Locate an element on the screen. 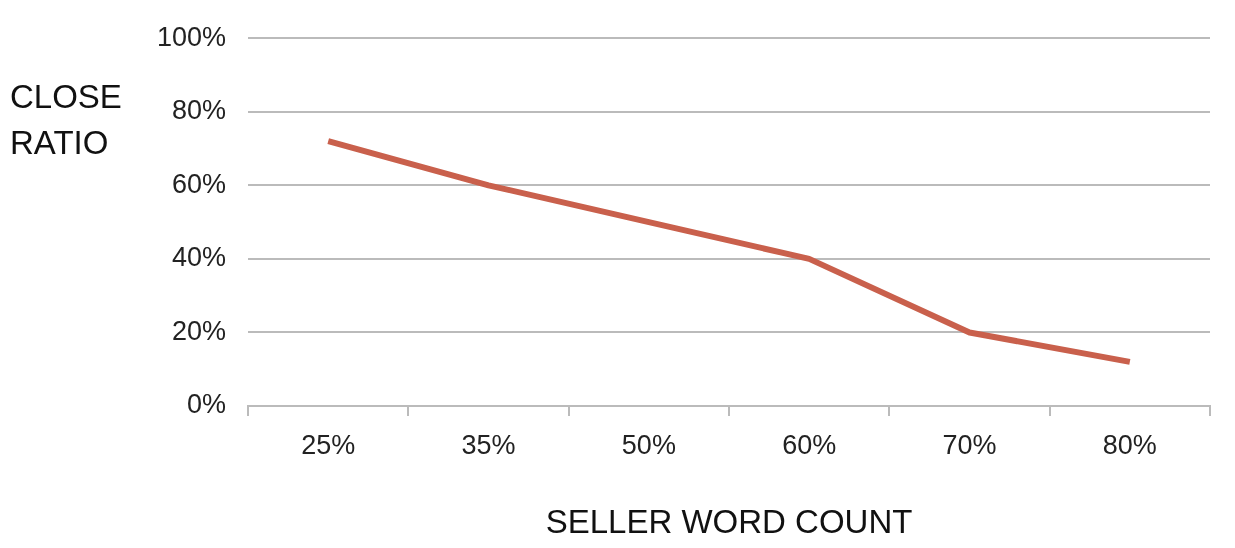 Image resolution: width=1235 pixels, height=548 pixels. x-tick-label: 25% is located at coordinates (328, 444).